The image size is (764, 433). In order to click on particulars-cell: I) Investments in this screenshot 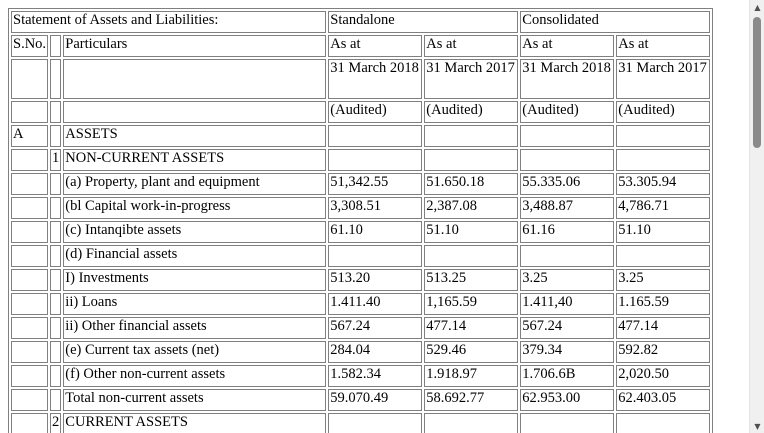, I will do `click(195, 280)`.